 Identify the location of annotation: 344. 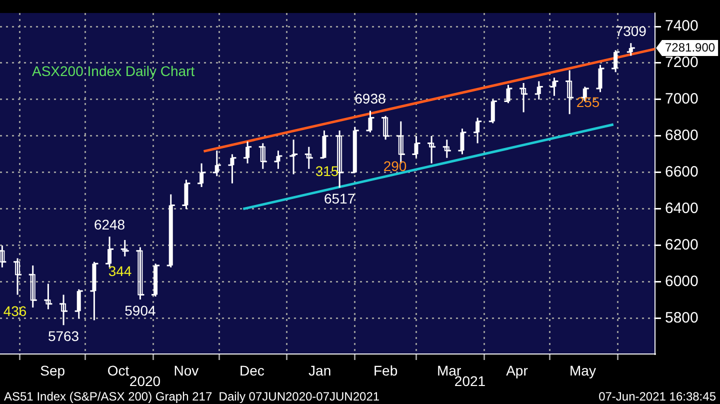
(120, 270).